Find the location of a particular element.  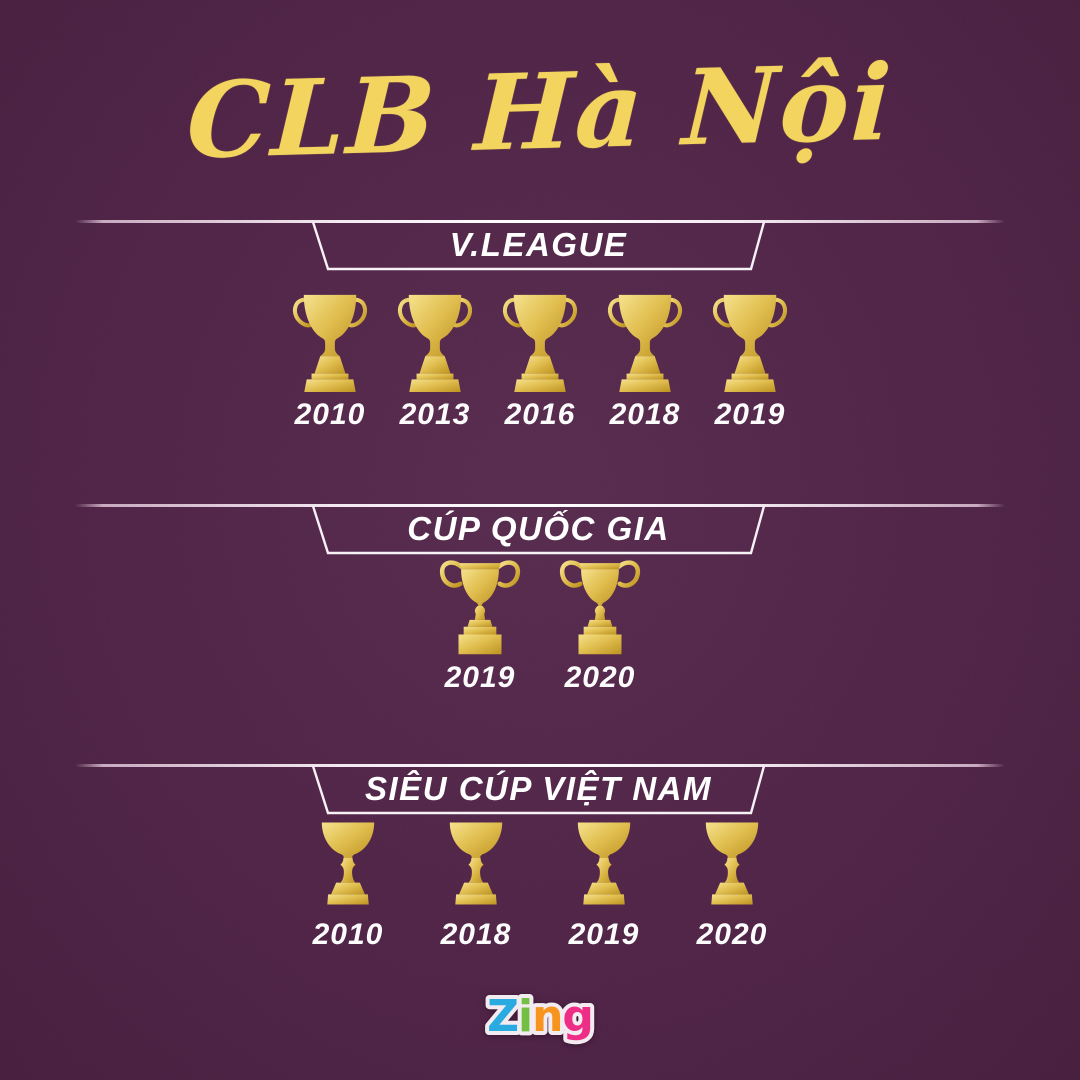

section-title: SIÊU CÚP VIỆT NAM is located at coordinates (538, 788).